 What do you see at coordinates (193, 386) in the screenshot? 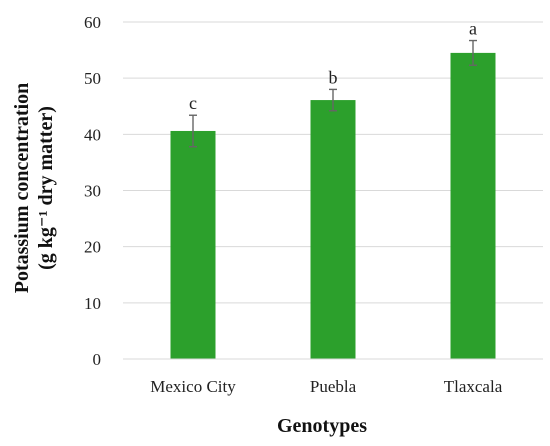
I see `category-label: Mexico City` at bounding box center [193, 386].